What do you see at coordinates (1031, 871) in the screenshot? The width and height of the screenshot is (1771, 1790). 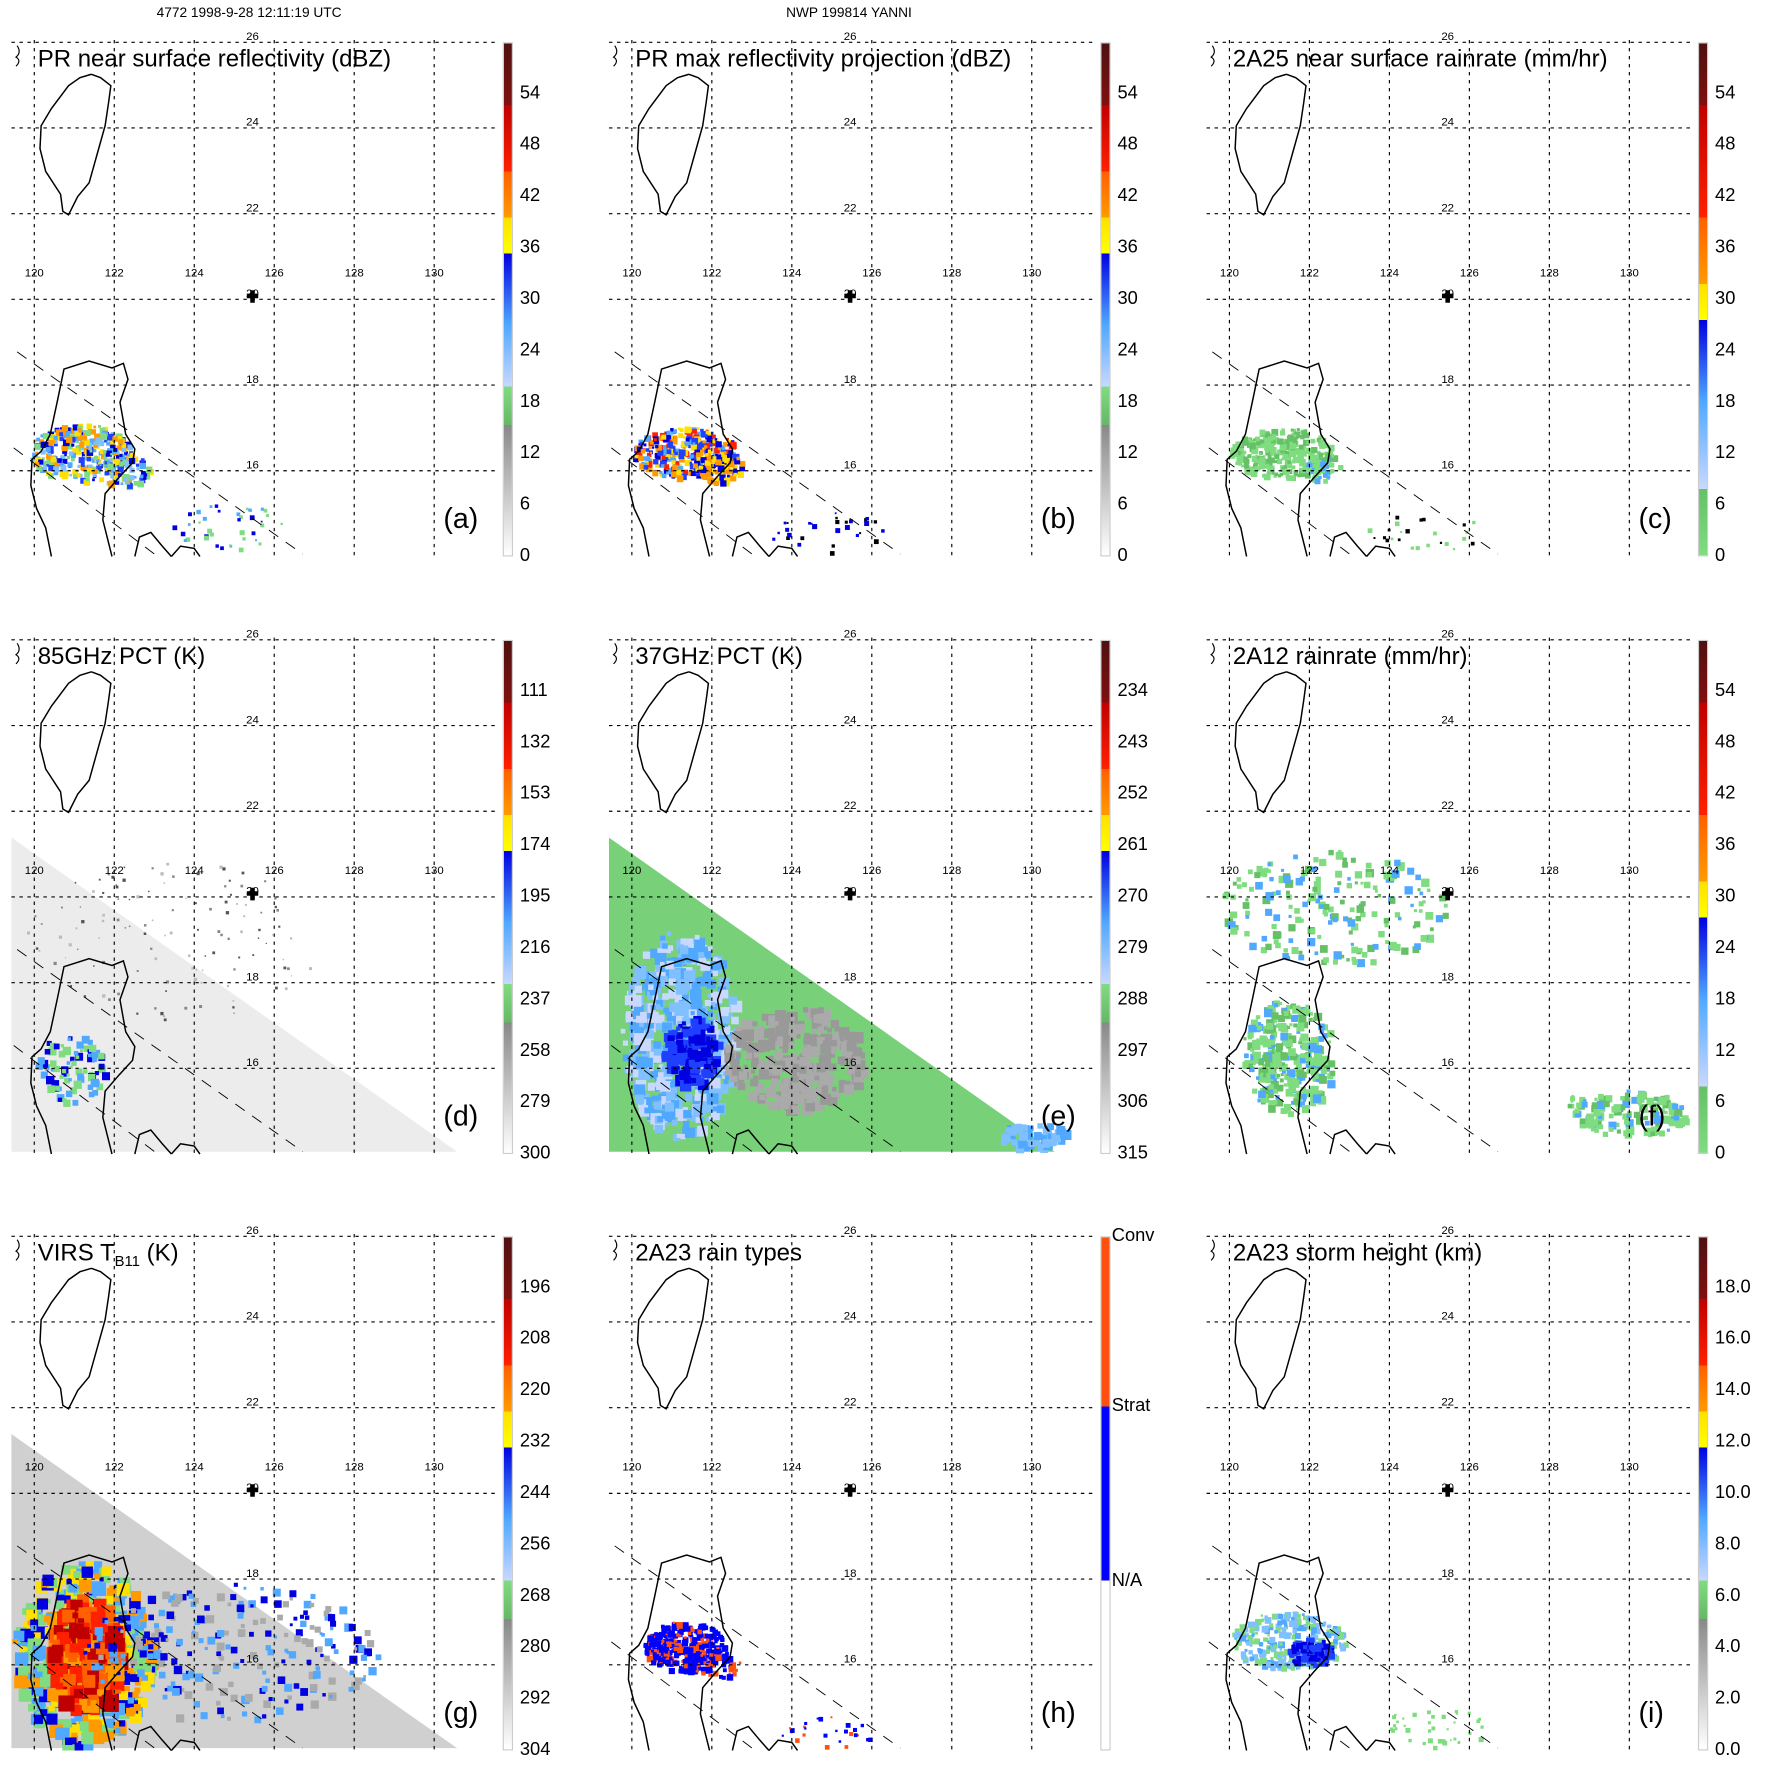 I see `lon-label: 130` at bounding box center [1031, 871].